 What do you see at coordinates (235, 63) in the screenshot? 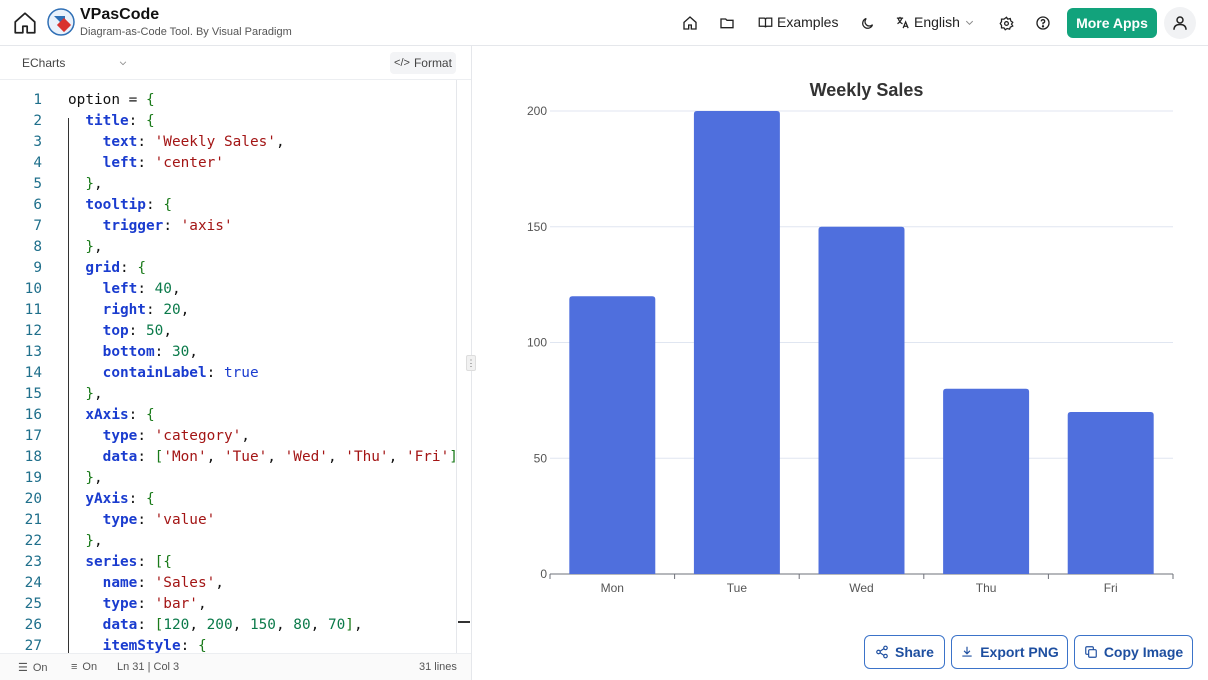
I see `editor-toolbar: ECharts </> Format` at bounding box center [235, 63].